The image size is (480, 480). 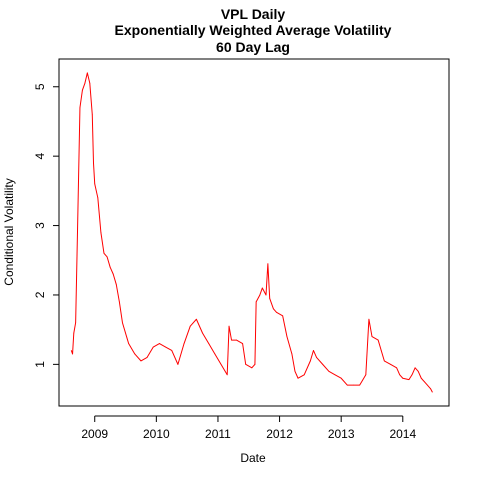 I want to click on y-axis: 1 2 3 4 5, so click(x=46, y=225).